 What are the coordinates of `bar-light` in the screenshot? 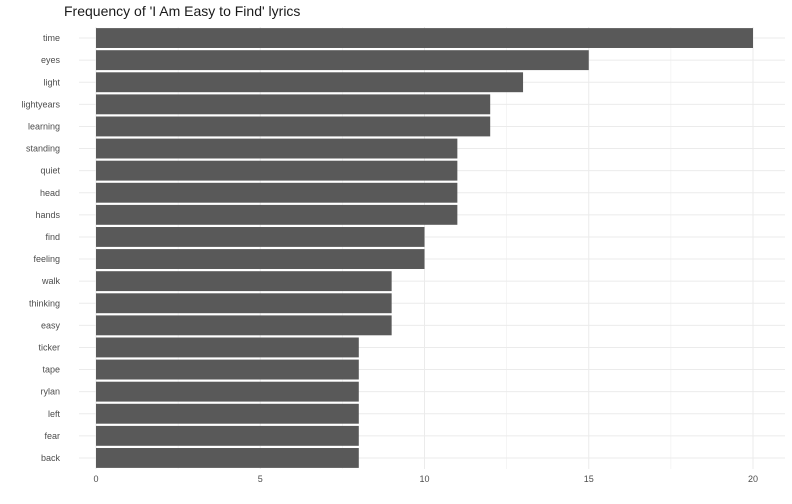 It's located at (310, 82).